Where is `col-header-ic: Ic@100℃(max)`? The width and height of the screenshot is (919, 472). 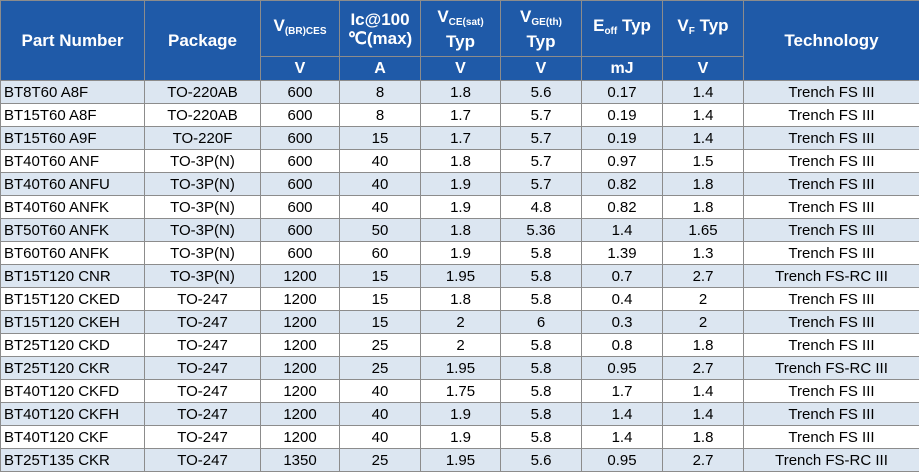 col-header-ic: Ic@100℃(max) is located at coordinates (380, 29).